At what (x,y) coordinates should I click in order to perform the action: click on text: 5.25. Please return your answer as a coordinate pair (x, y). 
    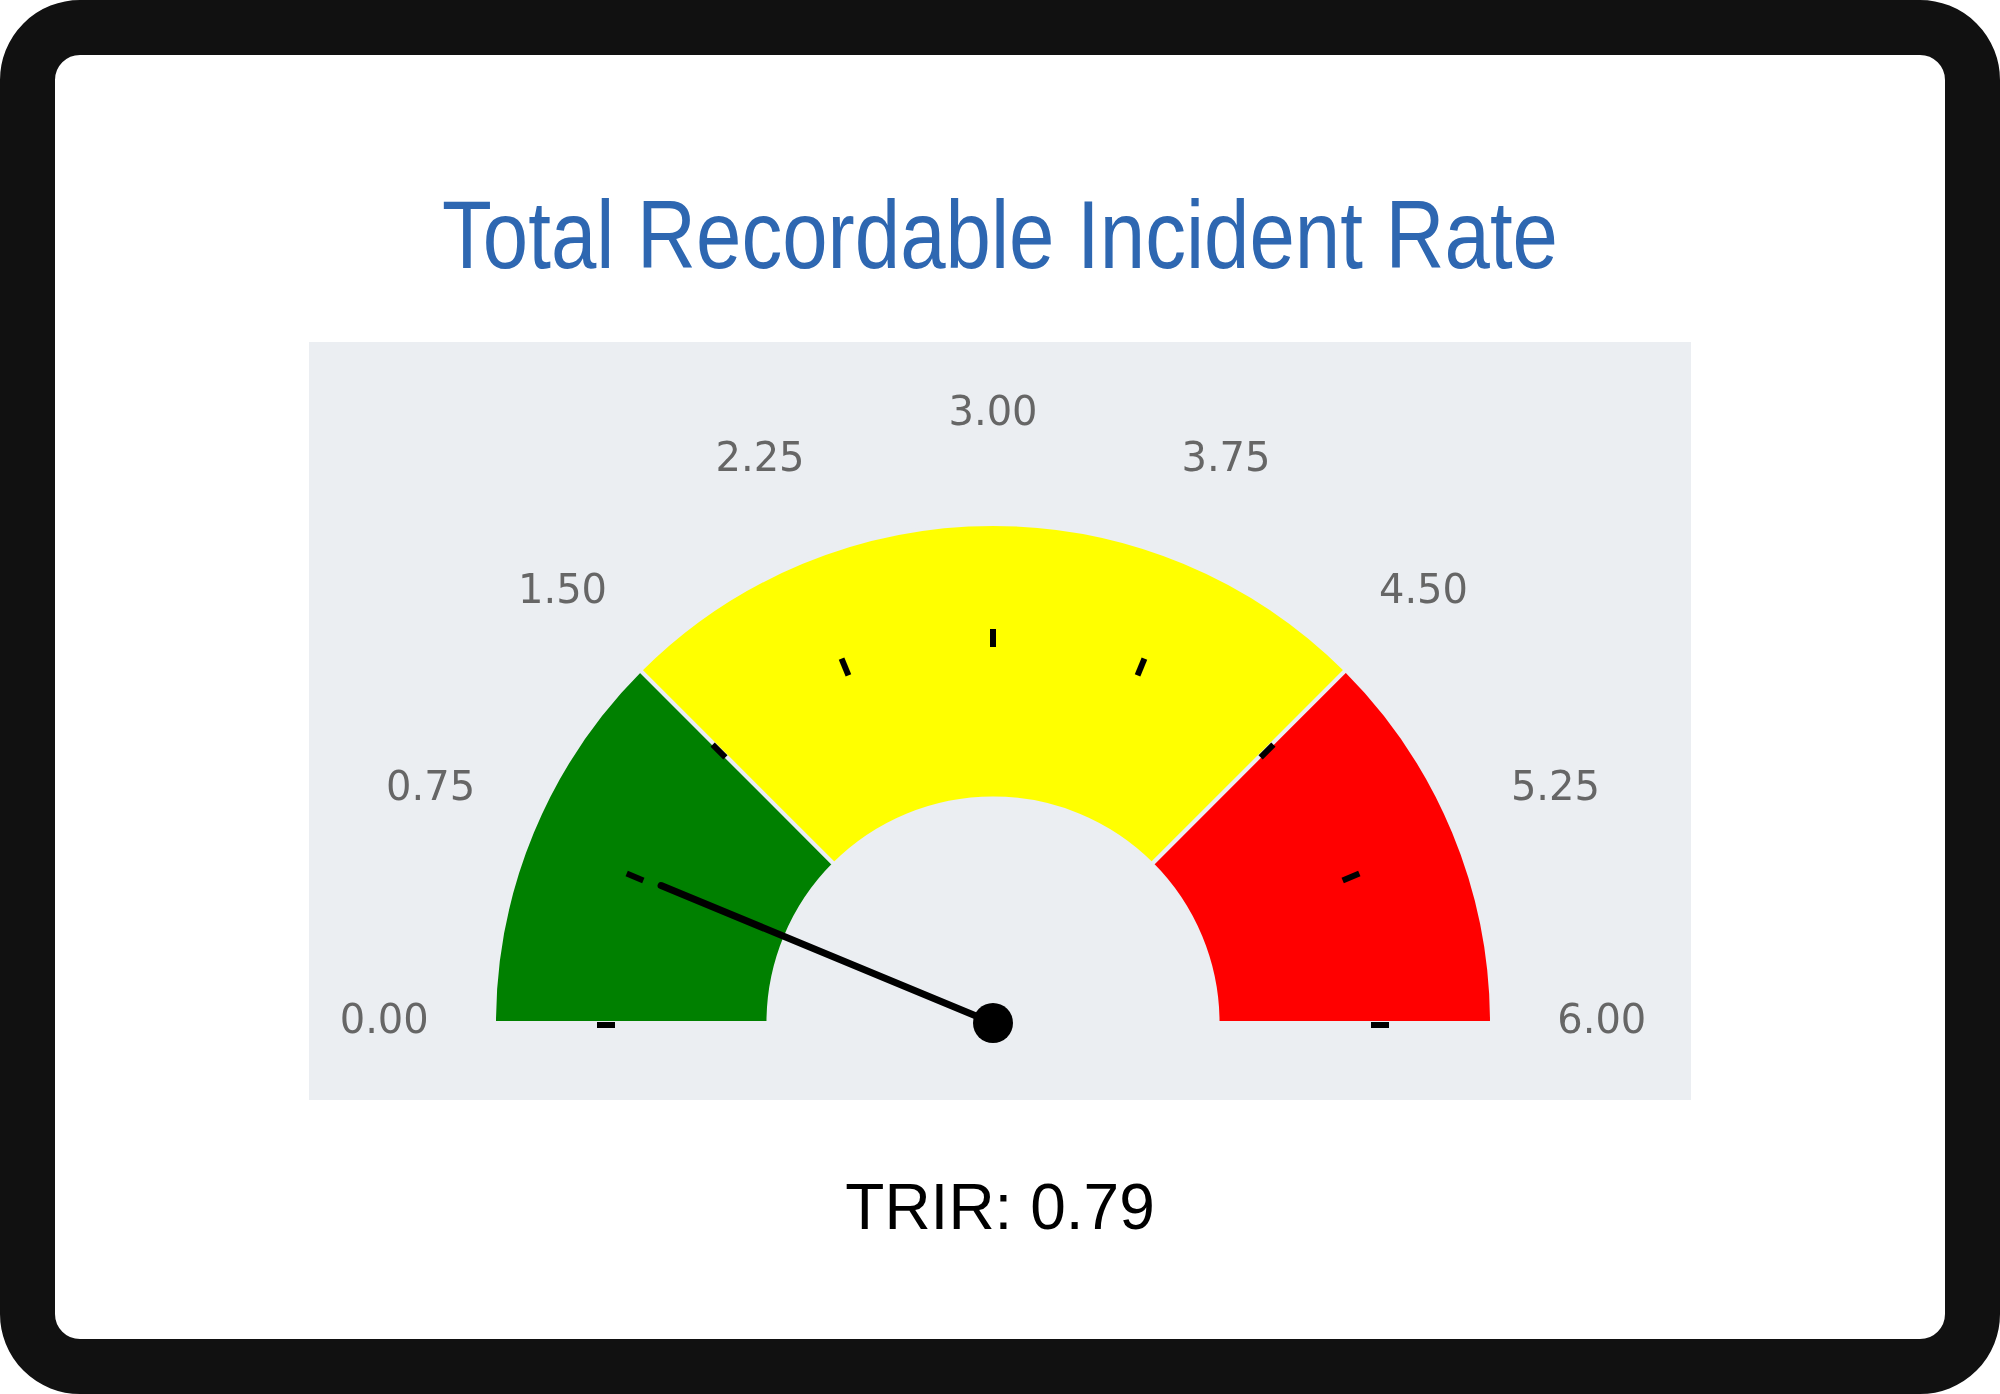
    Looking at the image, I should click on (1555, 786).